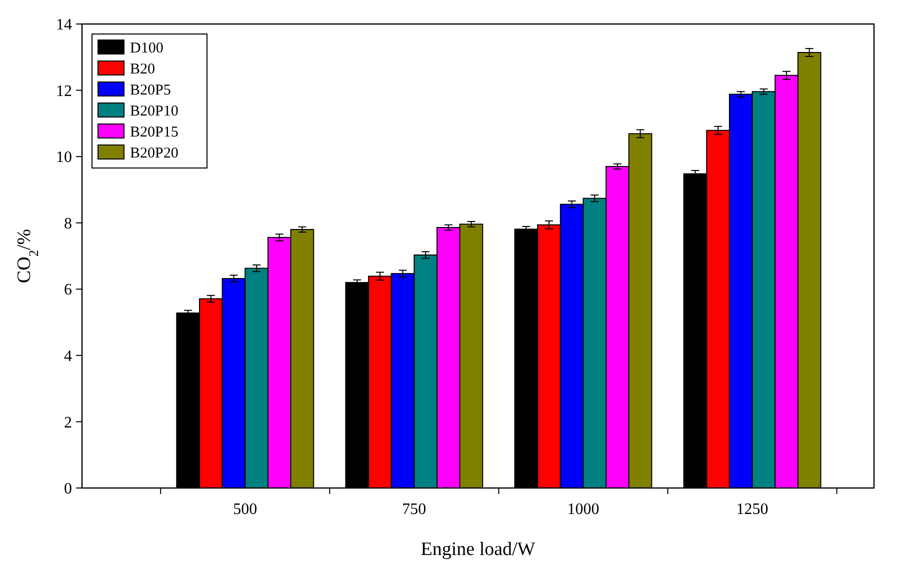 This screenshot has width=904, height=561. What do you see at coordinates (64, 25) in the screenshot?
I see `y-tick-label: 14` at bounding box center [64, 25].